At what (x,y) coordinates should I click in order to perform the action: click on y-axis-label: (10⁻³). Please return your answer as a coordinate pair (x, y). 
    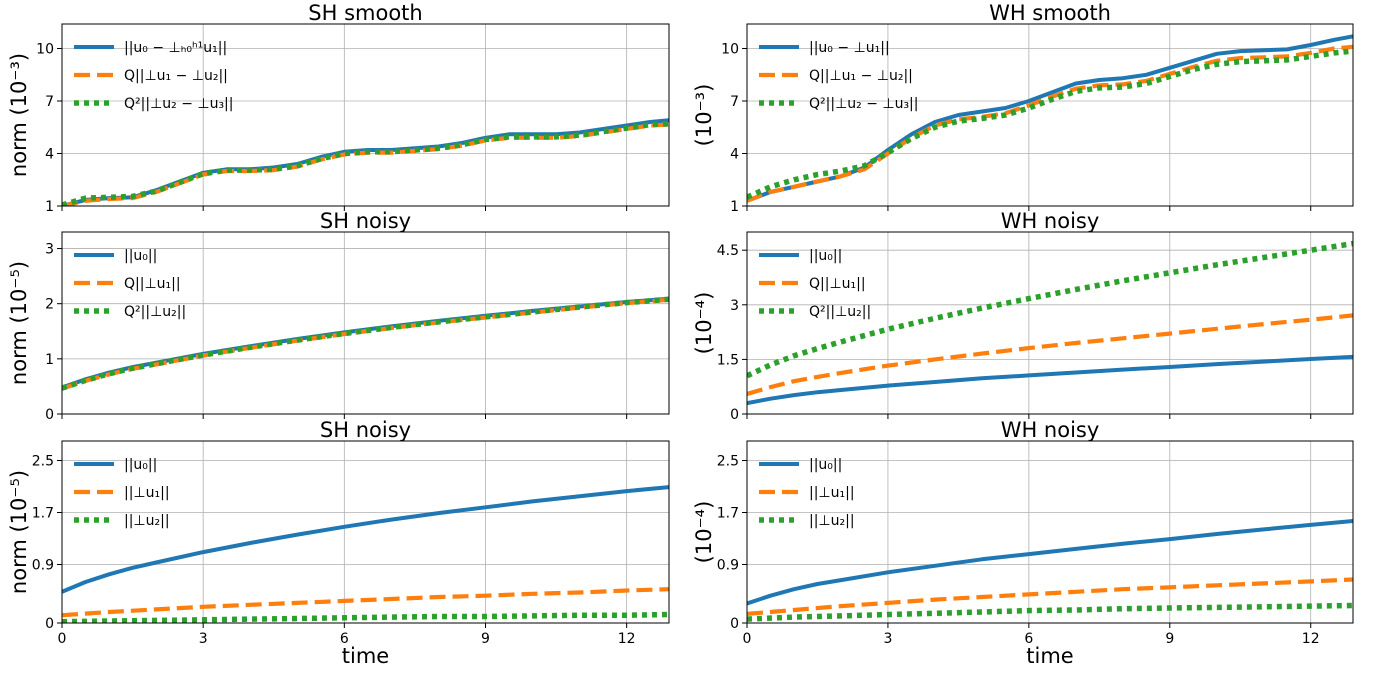
    Looking at the image, I should click on (704, 115).